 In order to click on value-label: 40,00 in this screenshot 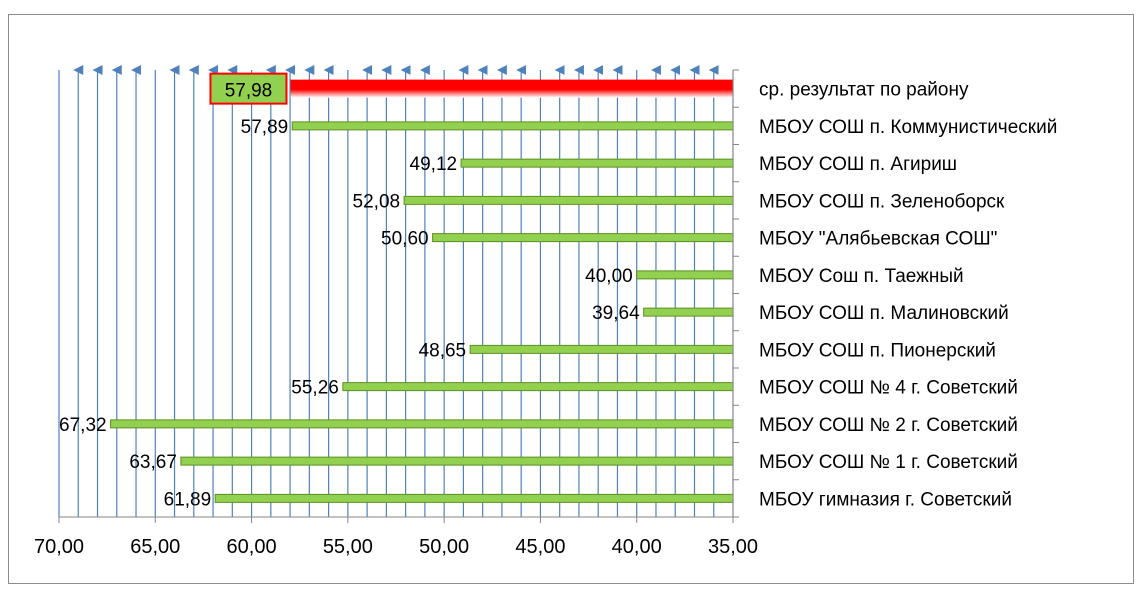, I will do `click(609, 276)`.